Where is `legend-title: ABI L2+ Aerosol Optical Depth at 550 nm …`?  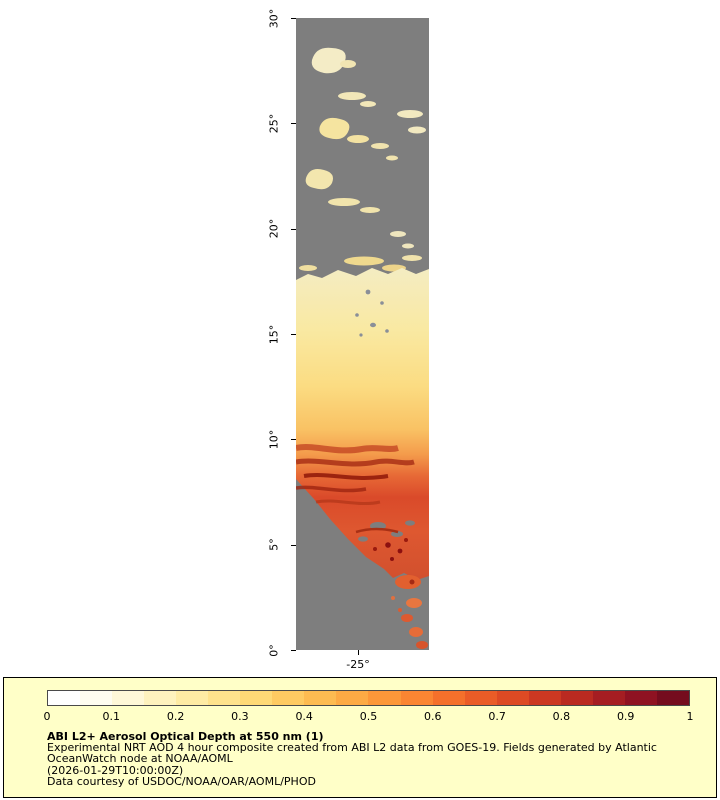 legend-title: ABI L2+ Aerosol Optical Depth at 550 nm … is located at coordinates (185, 736).